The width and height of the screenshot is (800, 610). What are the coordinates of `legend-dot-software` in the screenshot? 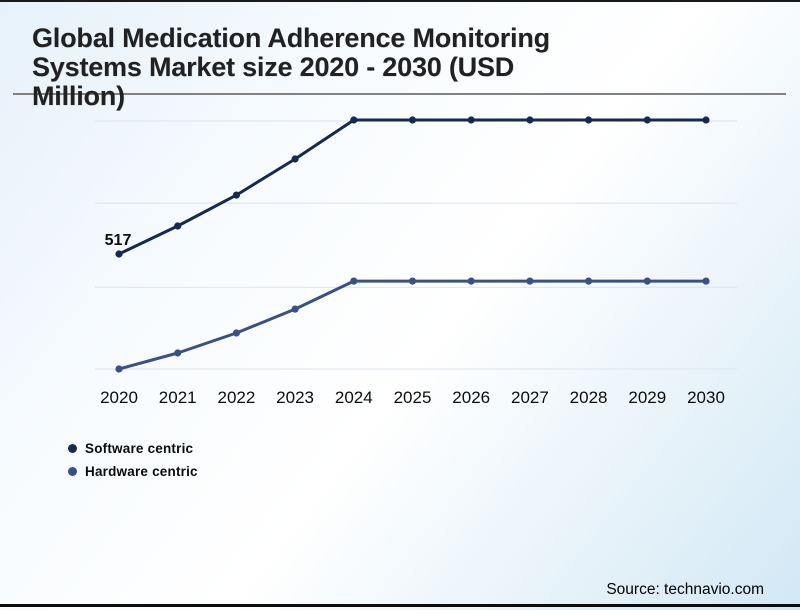 It's located at (72, 448).